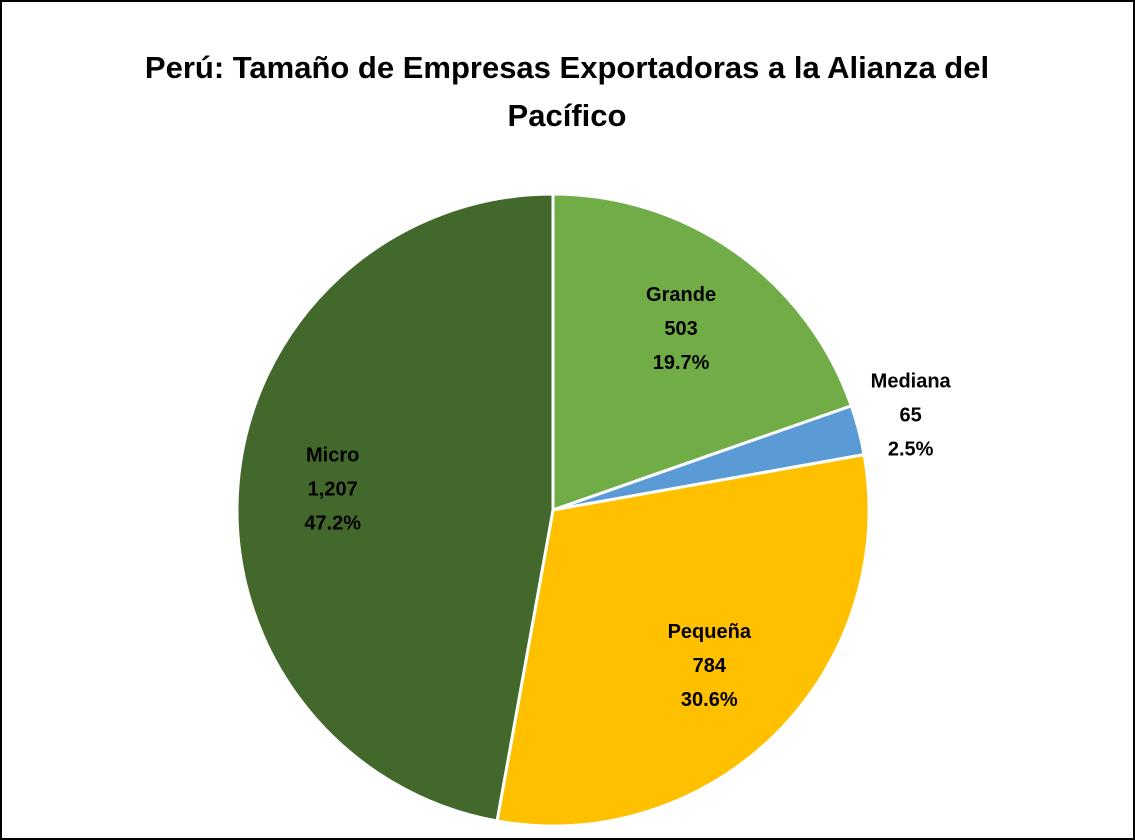 This screenshot has width=1135, height=840. Describe the element at coordinates (681, 295) in the screenshot. I see `slice-category-label: Grande` at that location.